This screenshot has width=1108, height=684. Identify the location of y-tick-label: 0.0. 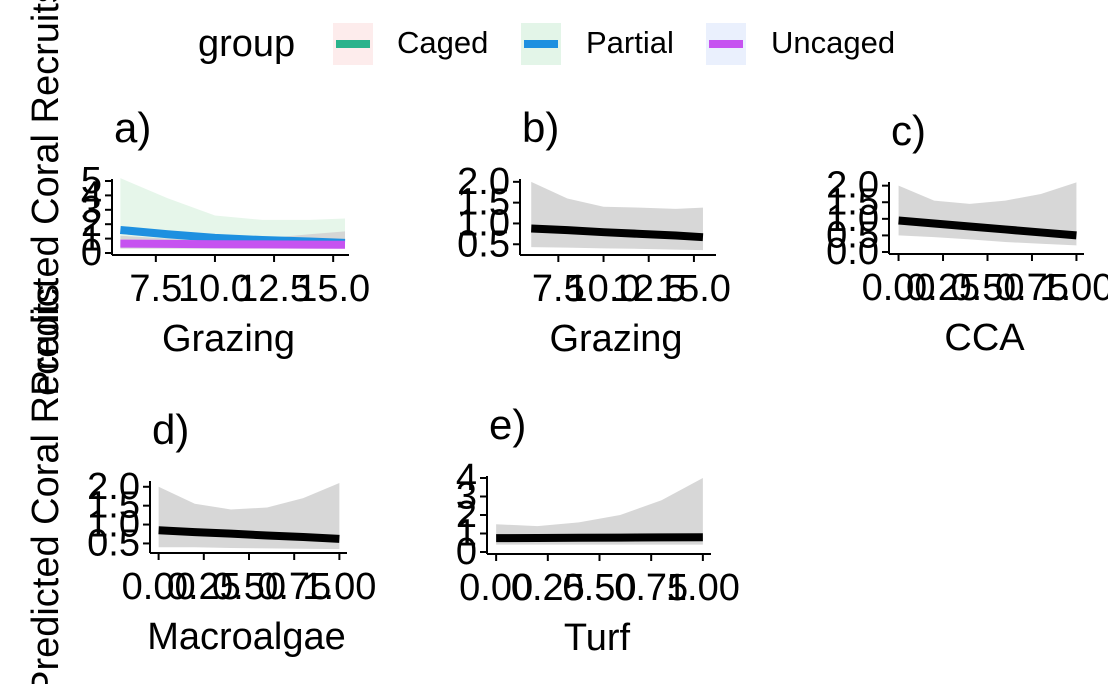
(852, 252).